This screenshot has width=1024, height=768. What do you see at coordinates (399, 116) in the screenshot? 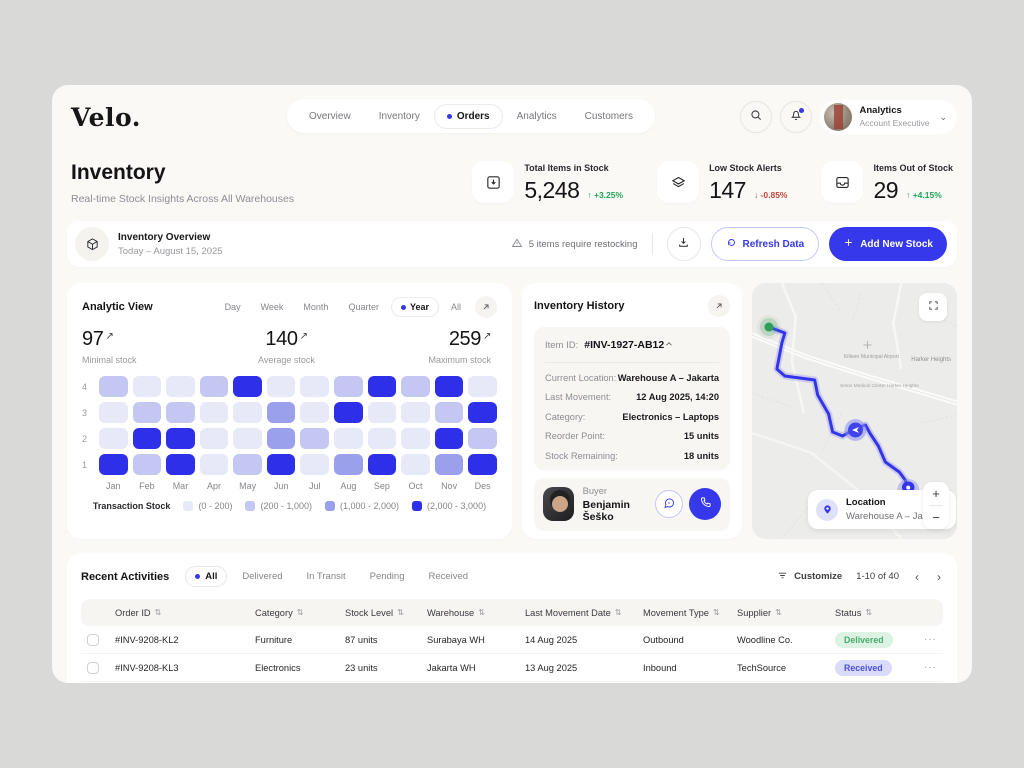
I see `nav-tab-inventory: Inventory` at bounding box center [399, 116].